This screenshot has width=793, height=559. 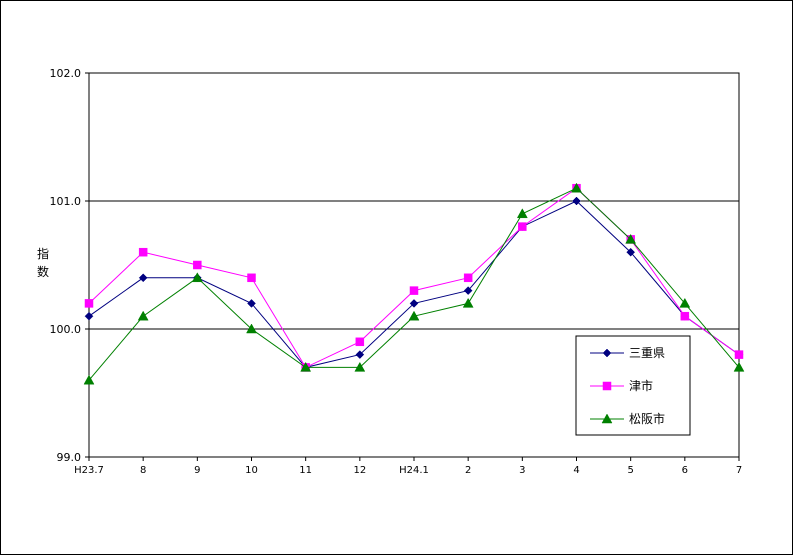 I want to click on legend-item: 津市, so click(x=621, y=385).